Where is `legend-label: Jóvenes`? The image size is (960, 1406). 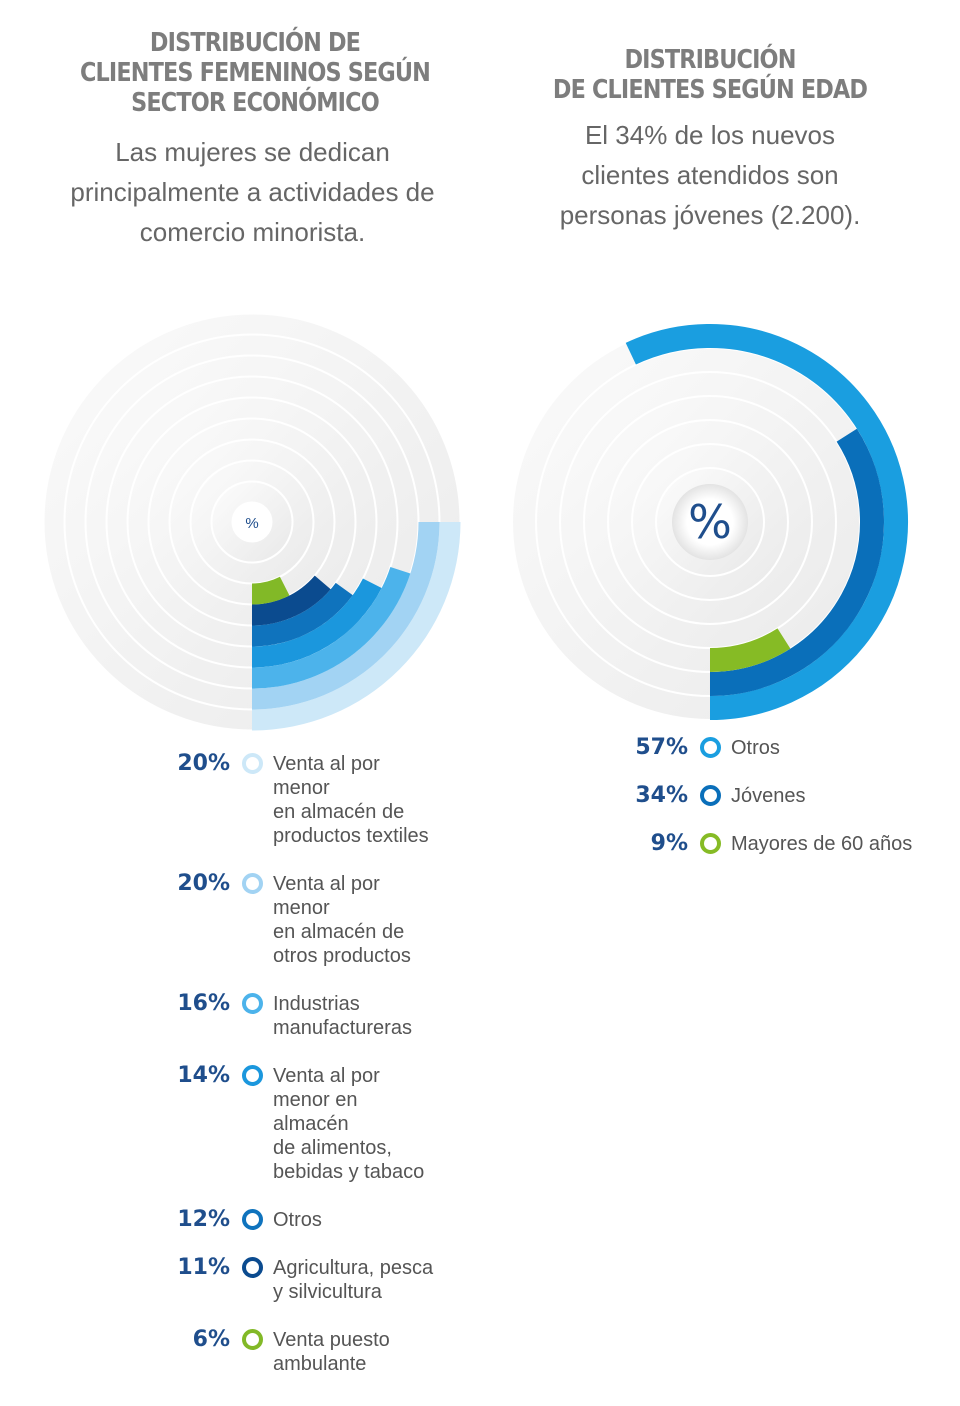 legend-label: Jóvenes is located at coordinates (841, 796).